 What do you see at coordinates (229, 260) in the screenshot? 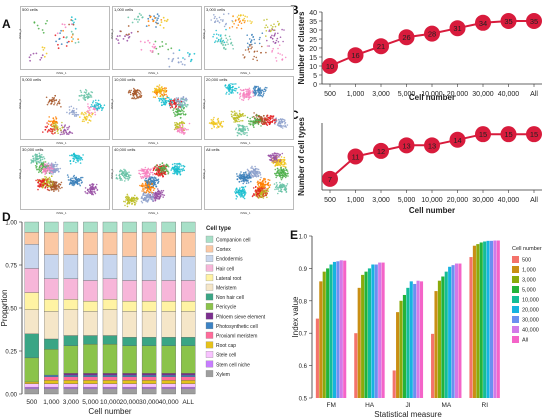
I see `legend-label: Endodermis` at bounding box center [229, 260].